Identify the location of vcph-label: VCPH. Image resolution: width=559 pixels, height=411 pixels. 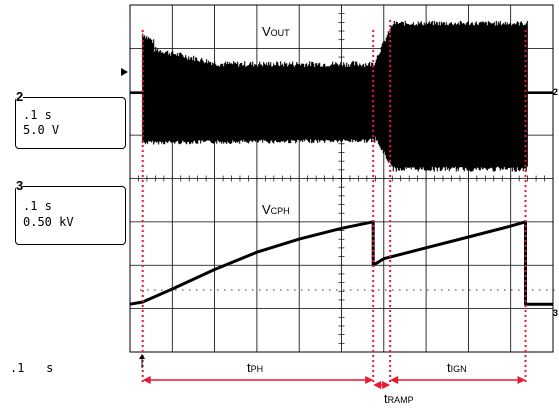
(276, 209).